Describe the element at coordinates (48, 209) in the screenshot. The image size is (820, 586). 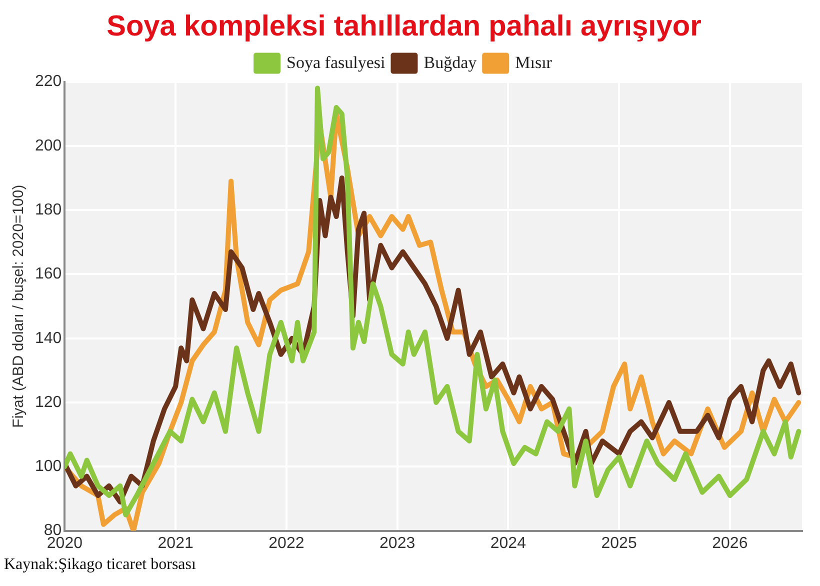
I see `y-tick-label: 180` at that location.